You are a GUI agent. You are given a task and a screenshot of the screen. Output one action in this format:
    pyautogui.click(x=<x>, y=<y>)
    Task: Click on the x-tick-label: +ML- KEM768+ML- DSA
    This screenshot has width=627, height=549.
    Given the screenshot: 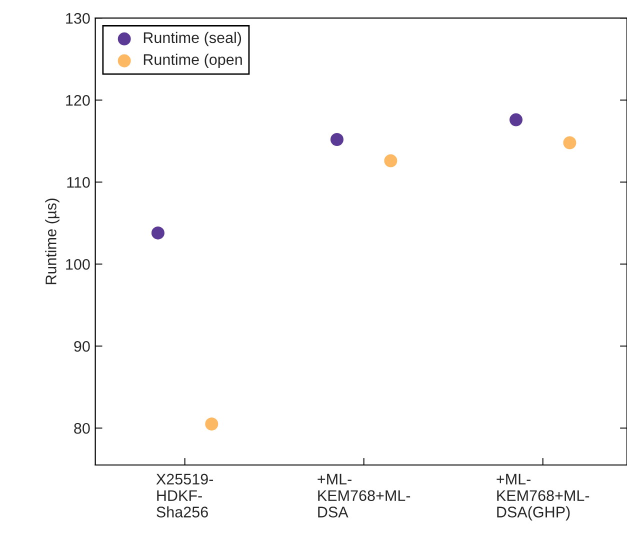 What is the action you would take?
    pyautogui.click(x=364, y=496)
    